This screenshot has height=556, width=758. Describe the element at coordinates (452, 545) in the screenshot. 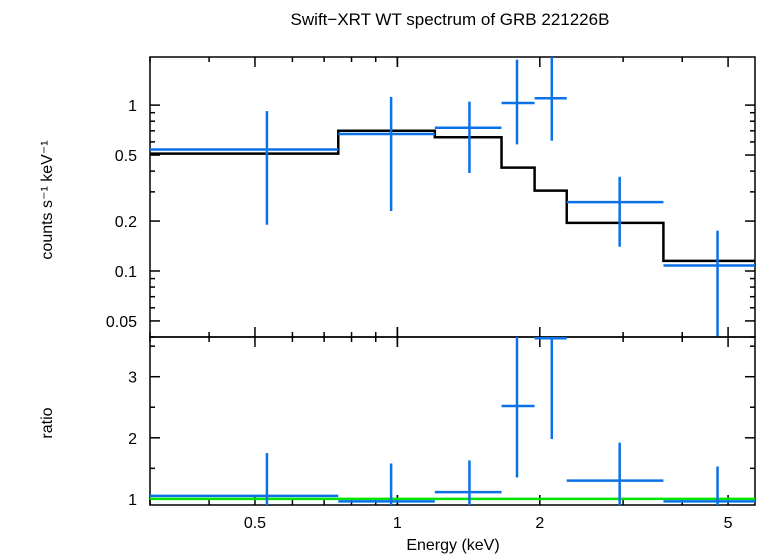

I see `x-axis-label: Energy (keV)` at that location.